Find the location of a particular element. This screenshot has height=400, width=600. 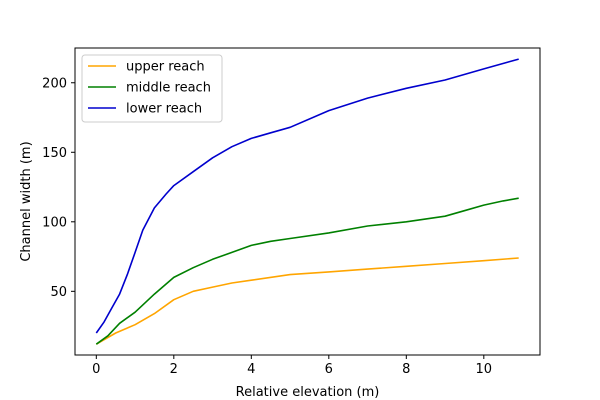

x-tick-label: 0 is located at coordinates (96, 369).